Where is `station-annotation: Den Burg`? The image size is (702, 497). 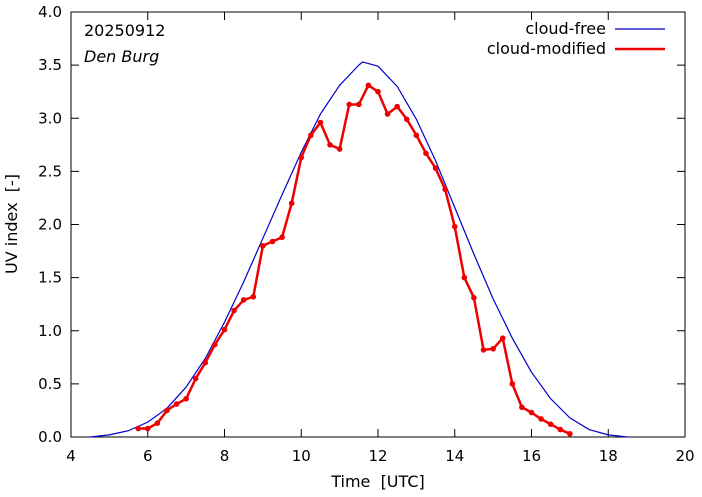
station-annotation: Den Burg is located at coordinates (121, 56).